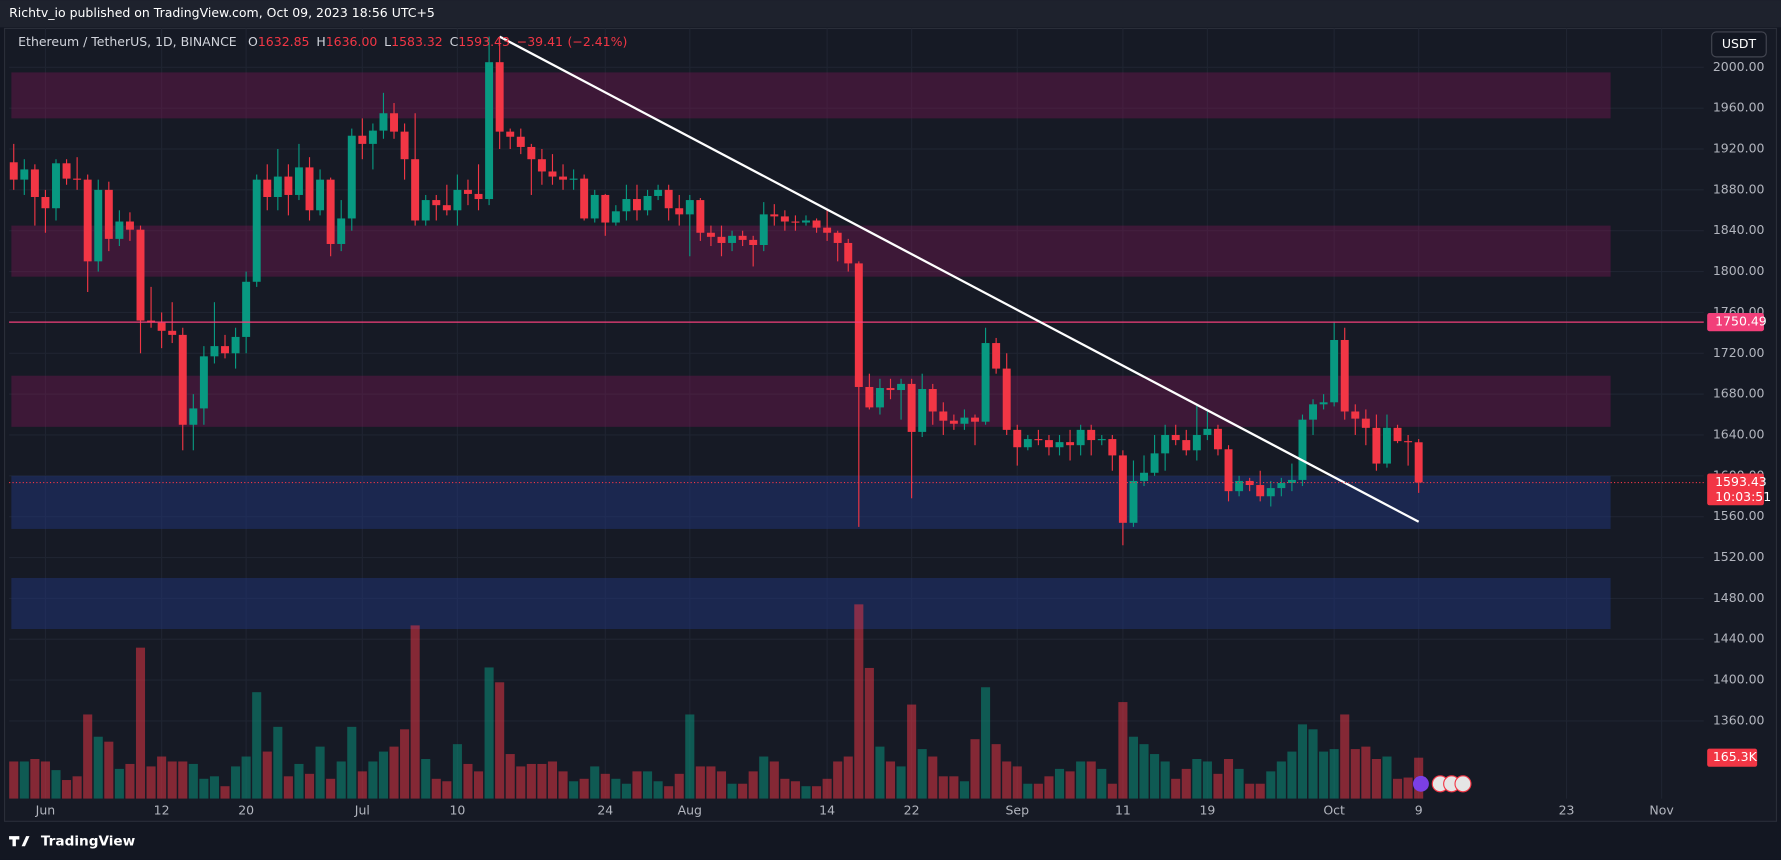 The height and width of the screenshot is (860, 1781). What do you see at coordinates (246, 810) in the screenshot?
I see `x-tick-label: 20` at bounding box center [246, 810].